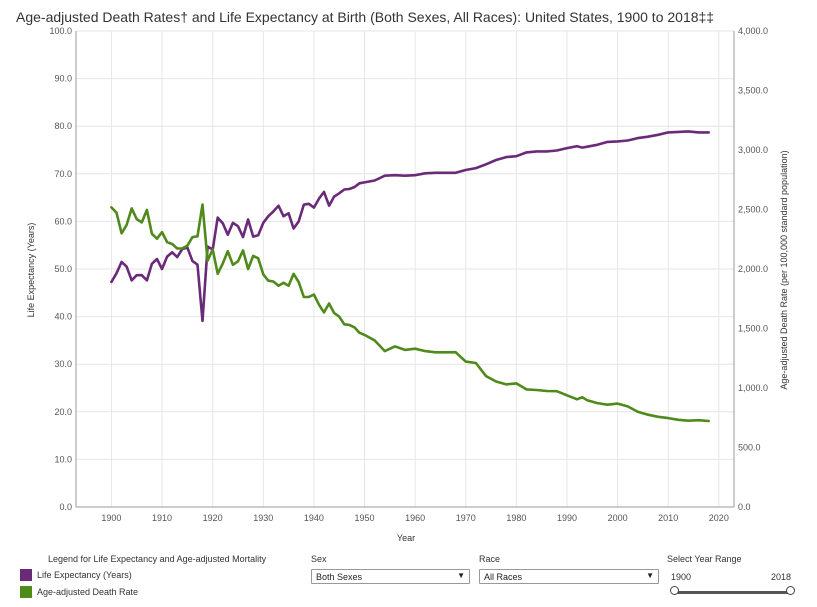 The height and width of the screenshot is (607, 817). What do you see at coordinates (63, 221) in the screenshot?
I see `left-tick-label: 60.0` at bounding box center [63, 221].